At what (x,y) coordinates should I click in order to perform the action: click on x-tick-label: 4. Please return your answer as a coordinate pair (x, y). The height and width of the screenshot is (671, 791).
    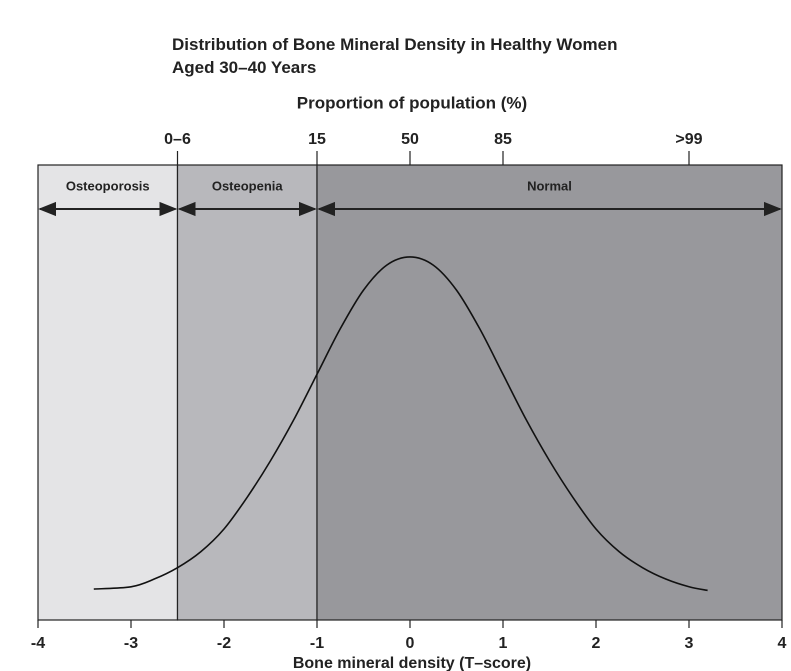
    Looking at the image, I should click on (782, 643).